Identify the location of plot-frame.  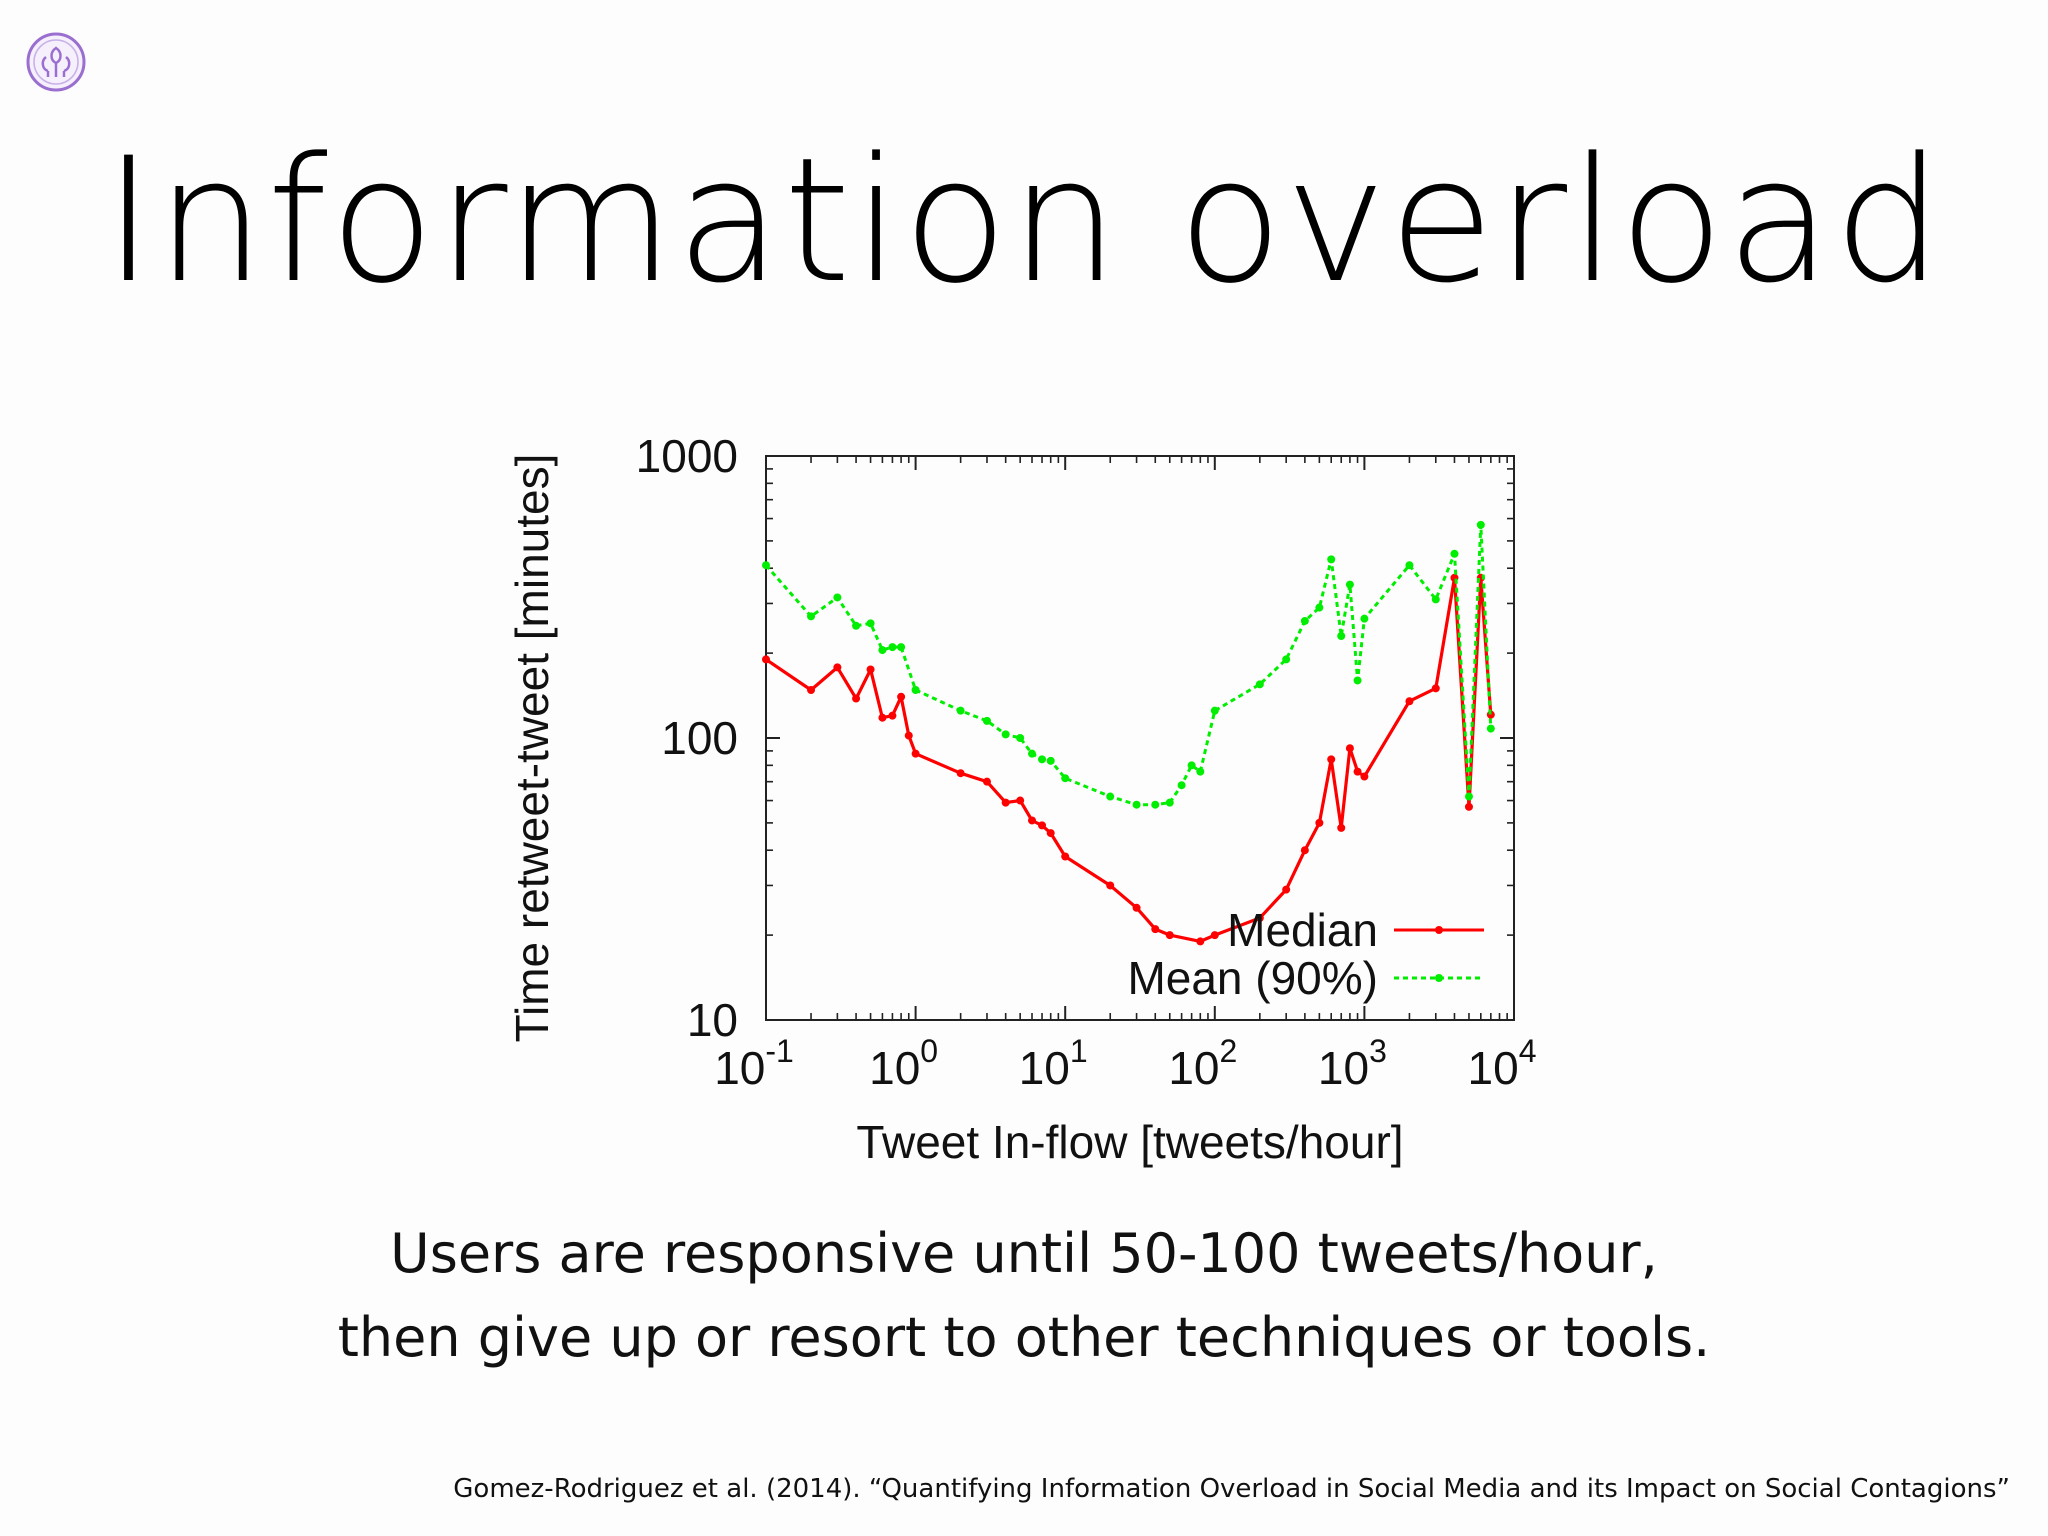
(1140, 738).